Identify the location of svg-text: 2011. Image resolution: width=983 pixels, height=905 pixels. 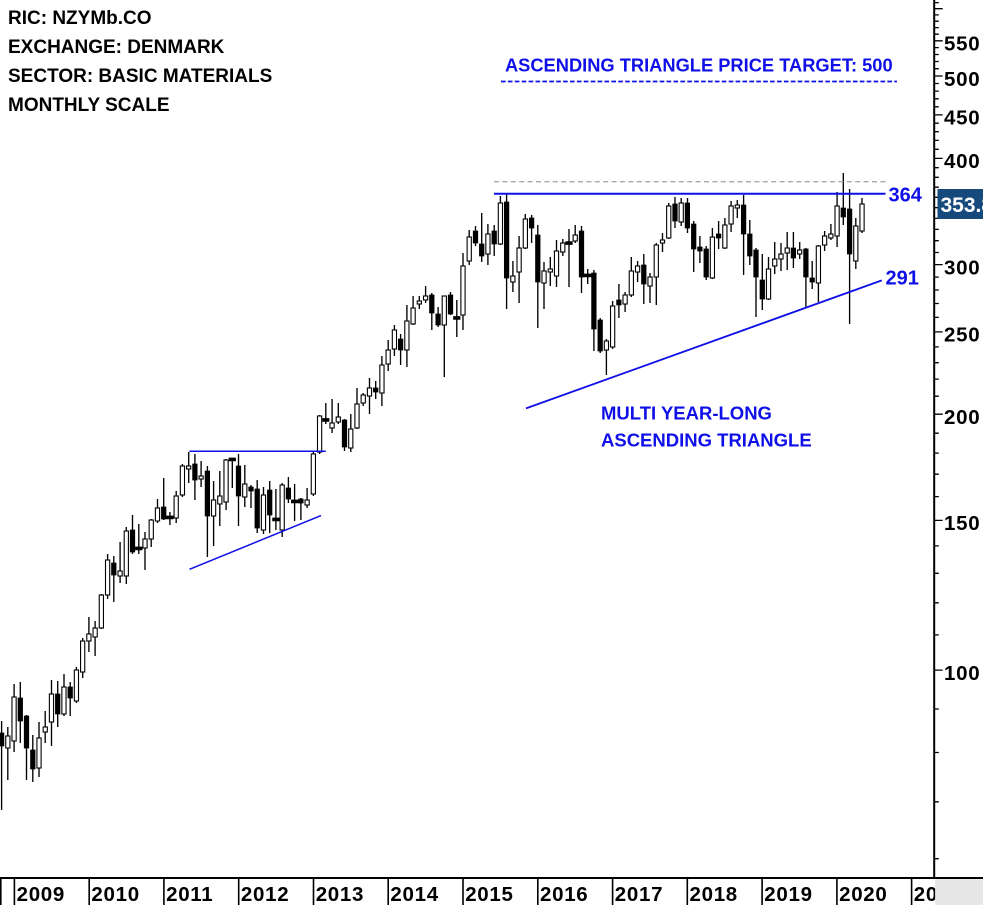
(189, 894).